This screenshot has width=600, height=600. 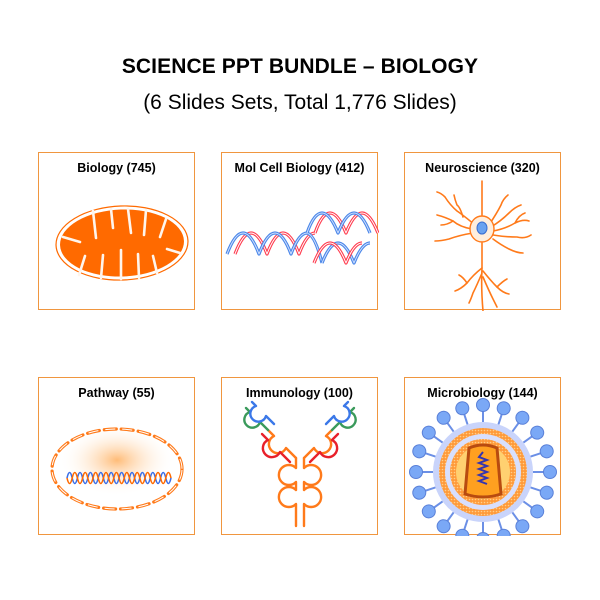 I want to click on card-biology: Biology (745), so click(x=116, y=231).